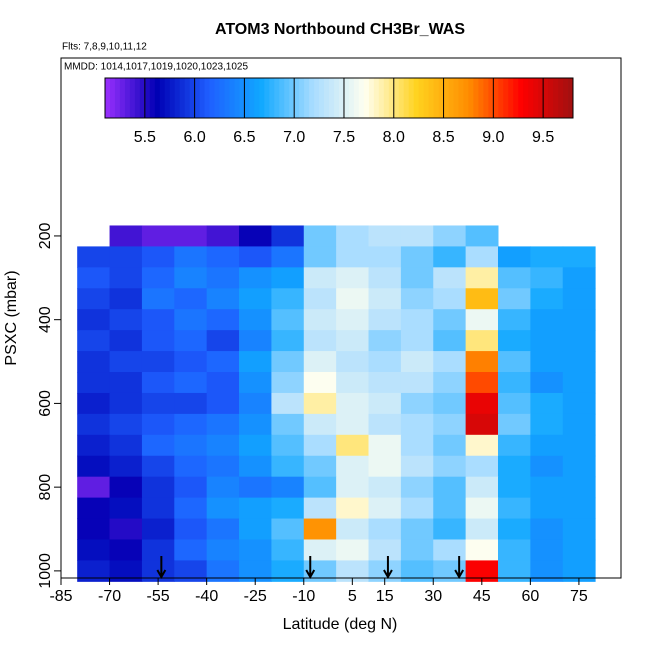 This screenshot has width=650, height=650. I want to click on x-tick-label: 15, so click(385, 596).